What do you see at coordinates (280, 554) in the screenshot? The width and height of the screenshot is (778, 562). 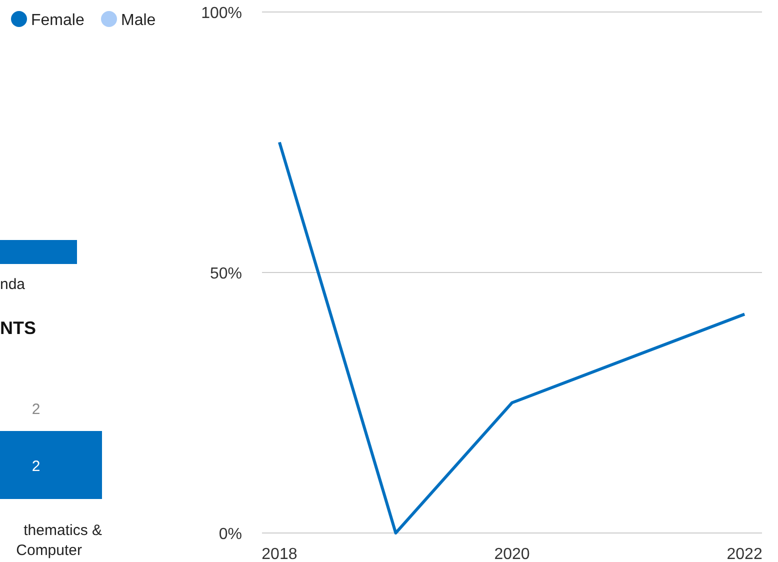 I see `x-tick-label: 2018` at bounding box center [280, 554].